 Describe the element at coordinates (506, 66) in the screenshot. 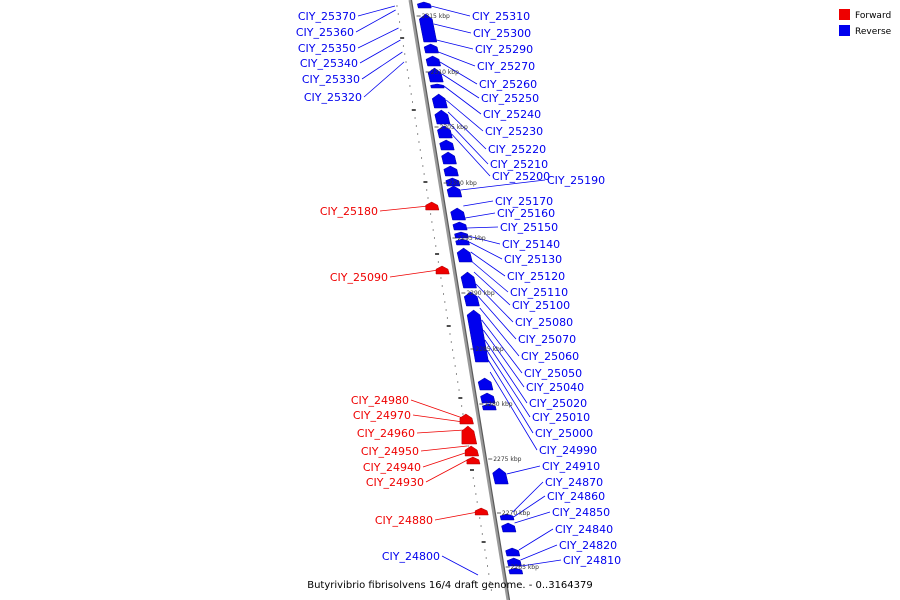

I see `gene-label: CIY_25270` at that location.